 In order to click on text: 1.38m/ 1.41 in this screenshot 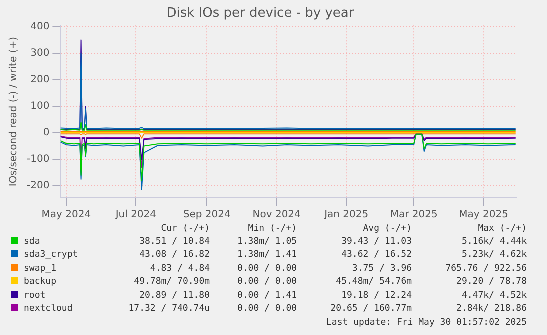, I will do `click(267, 255)`.